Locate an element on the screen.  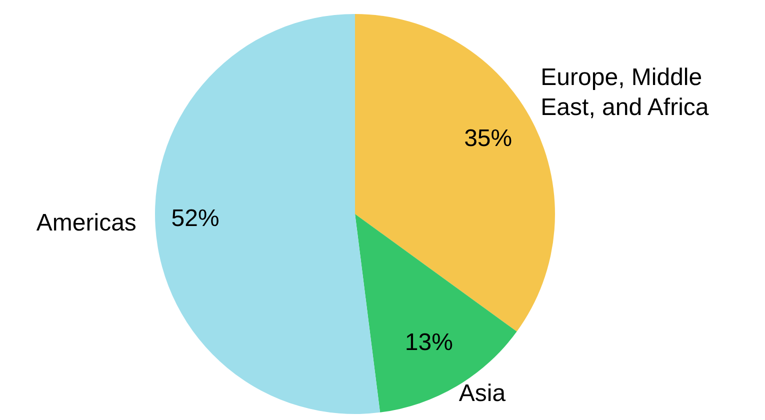
slice-label: Asia is located at coordinates (482, 393).